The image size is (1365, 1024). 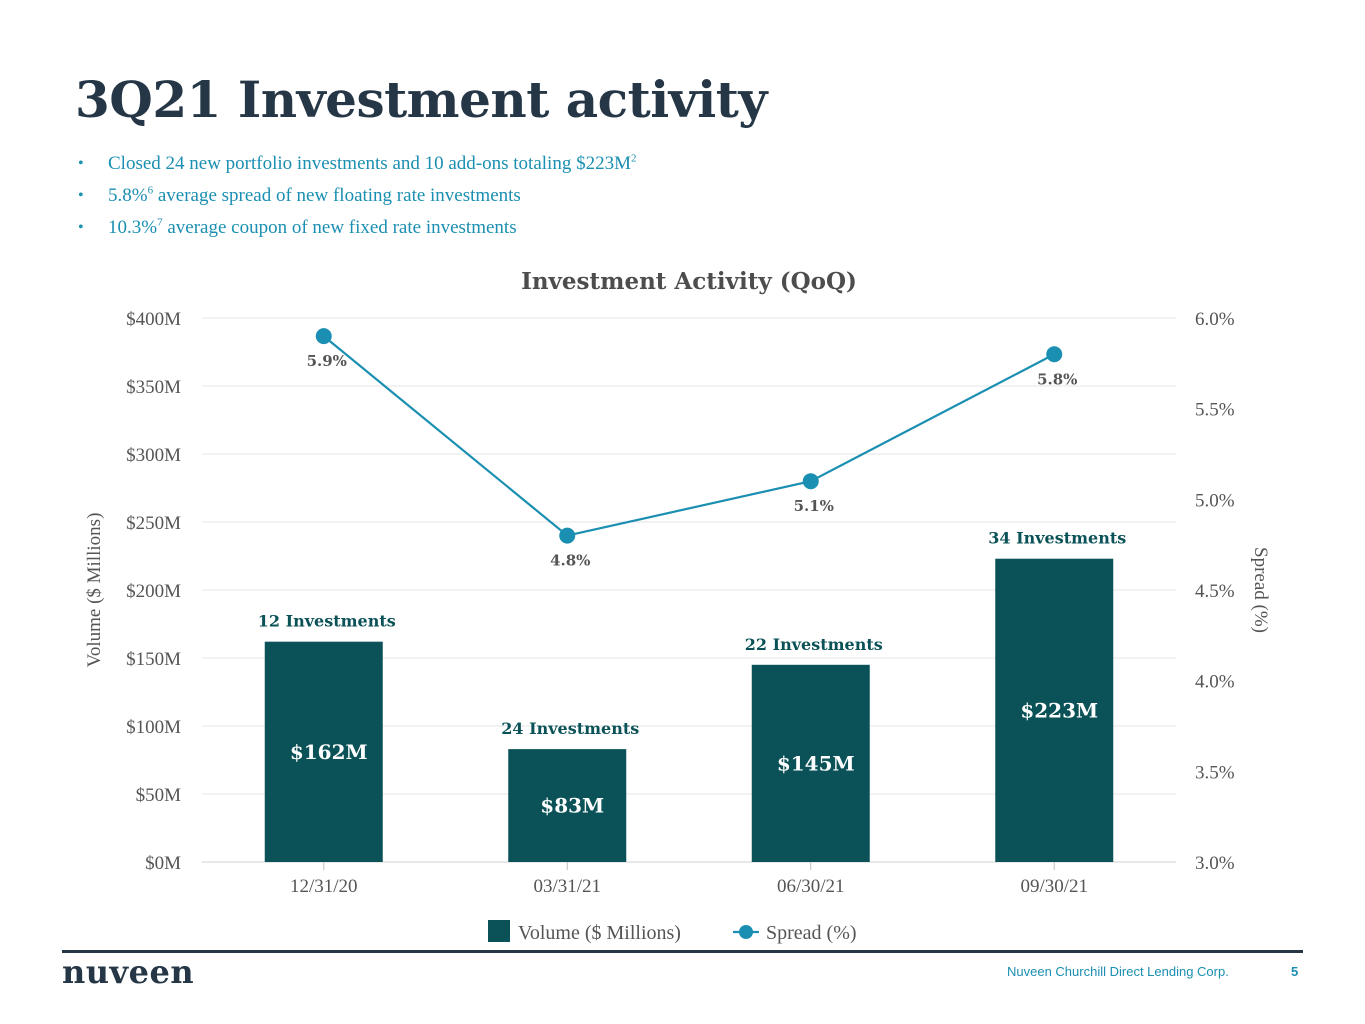 I want to click on y-left-tick-label: $300M, so click(x=153, y=455).